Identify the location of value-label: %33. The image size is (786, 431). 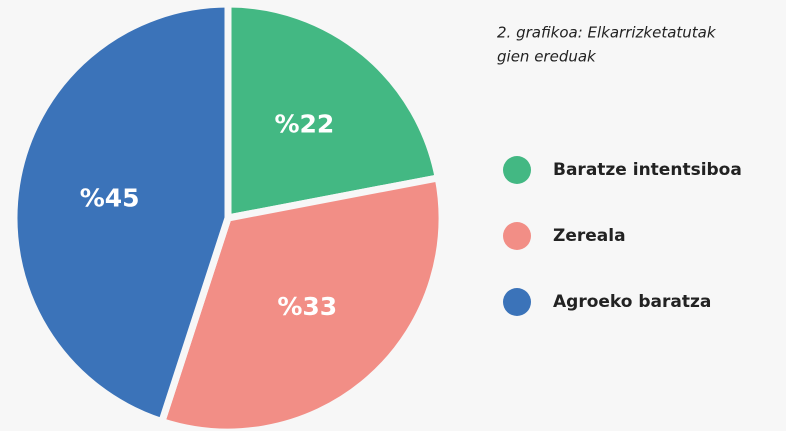
(307, 306).